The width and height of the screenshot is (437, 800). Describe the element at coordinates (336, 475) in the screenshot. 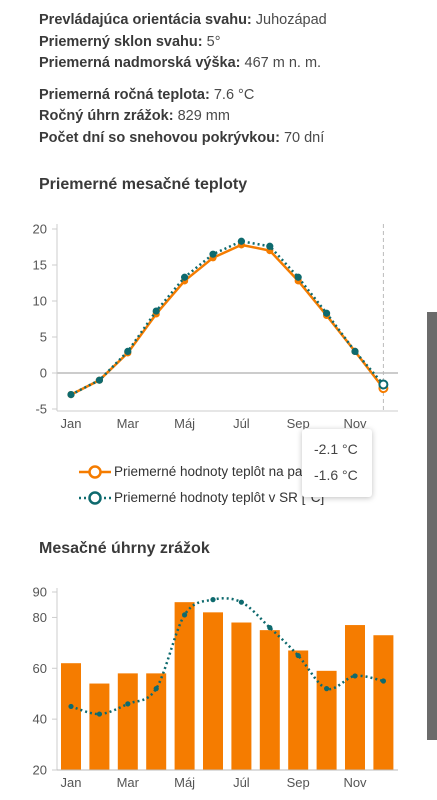

I see `tooltip-value-sr: -1.6 °C` at that location.